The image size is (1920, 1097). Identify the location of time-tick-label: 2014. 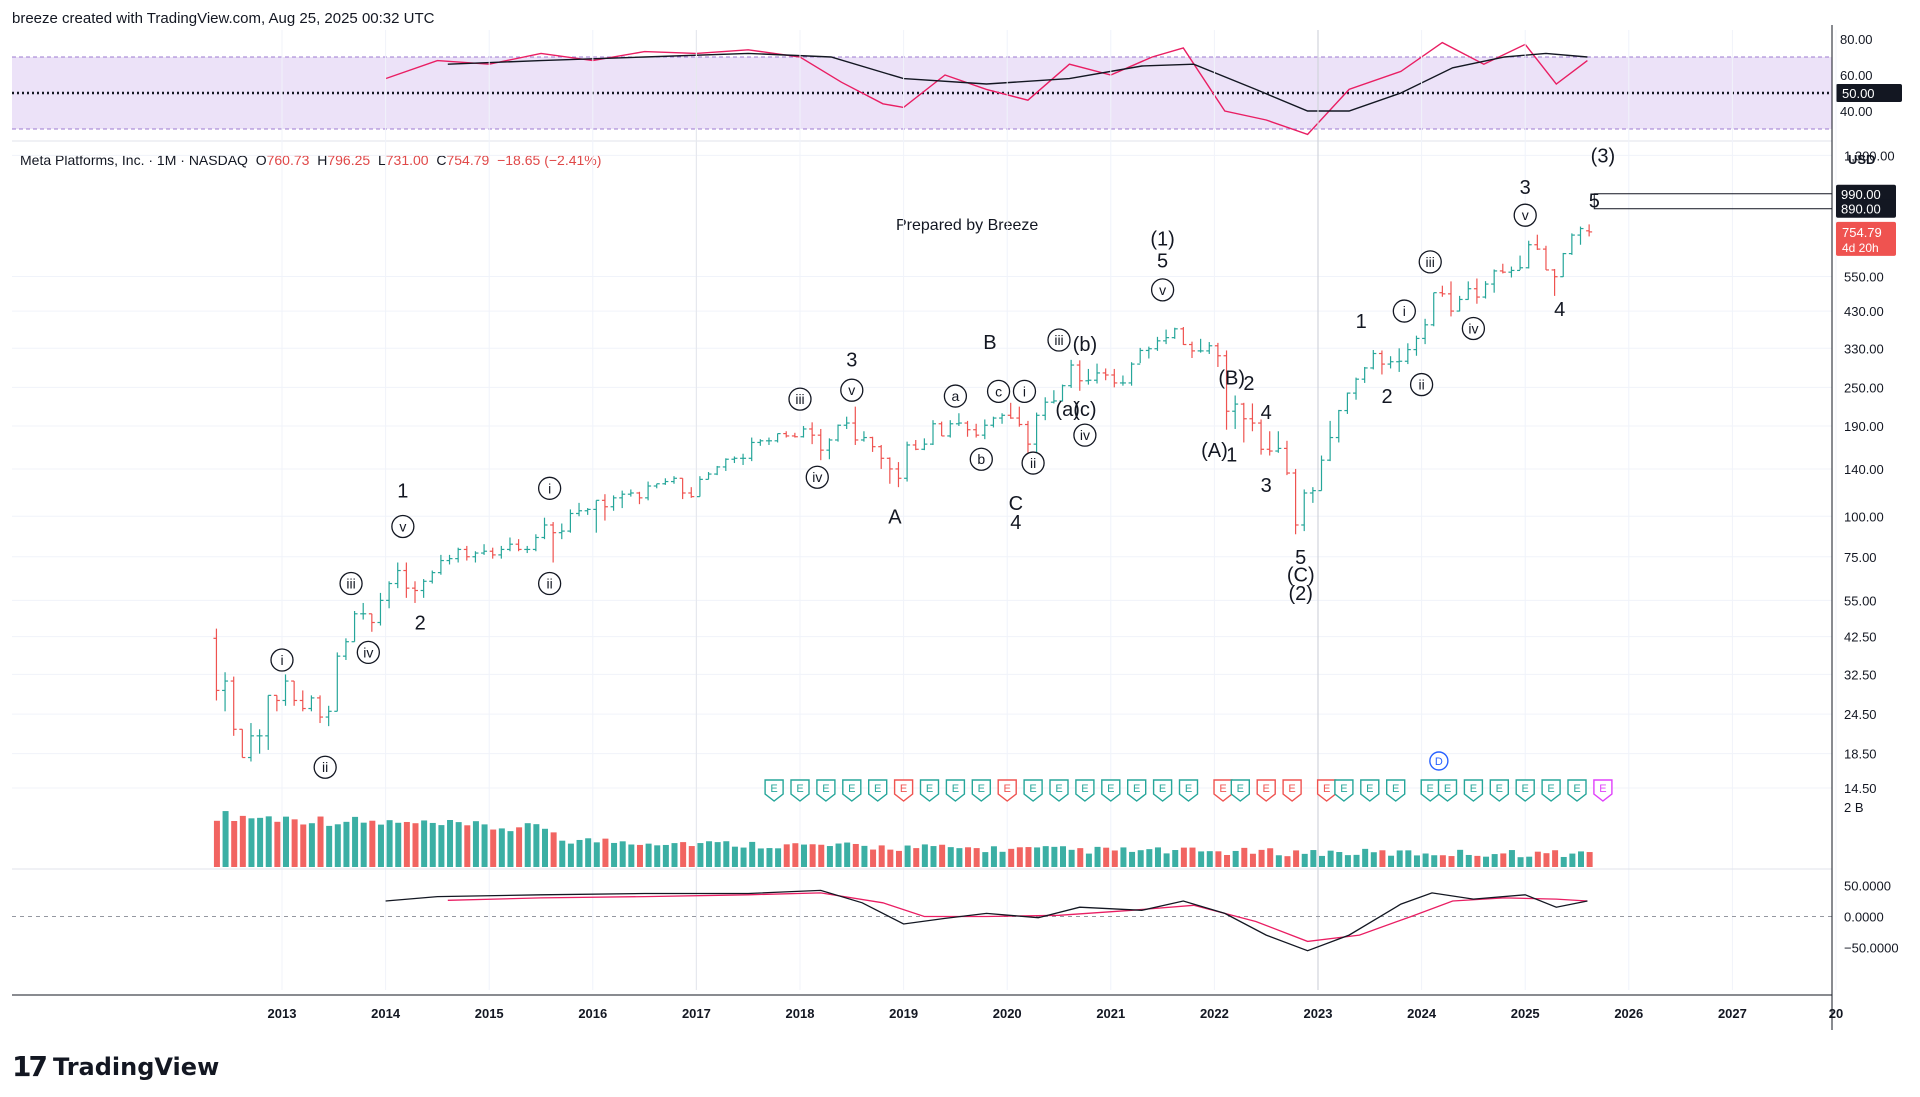
(386, 1013).